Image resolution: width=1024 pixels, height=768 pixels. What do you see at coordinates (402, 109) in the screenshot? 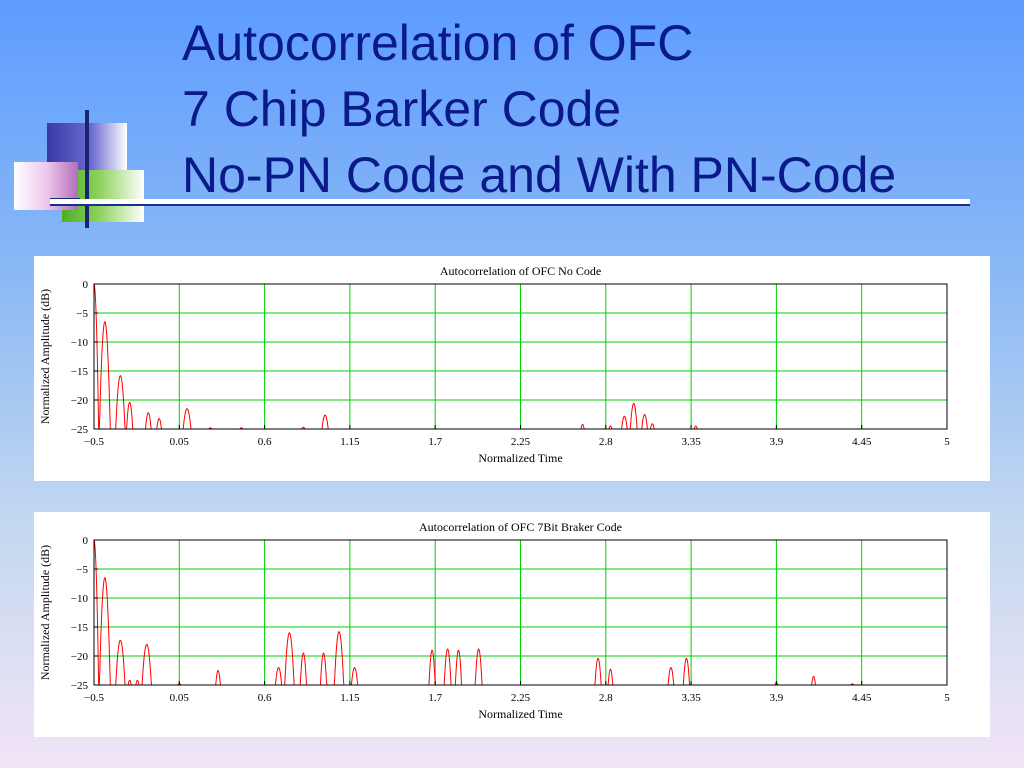
I see `slide-title-line-2: 7 Chip Barker Code` at bounding box center [402, 109].